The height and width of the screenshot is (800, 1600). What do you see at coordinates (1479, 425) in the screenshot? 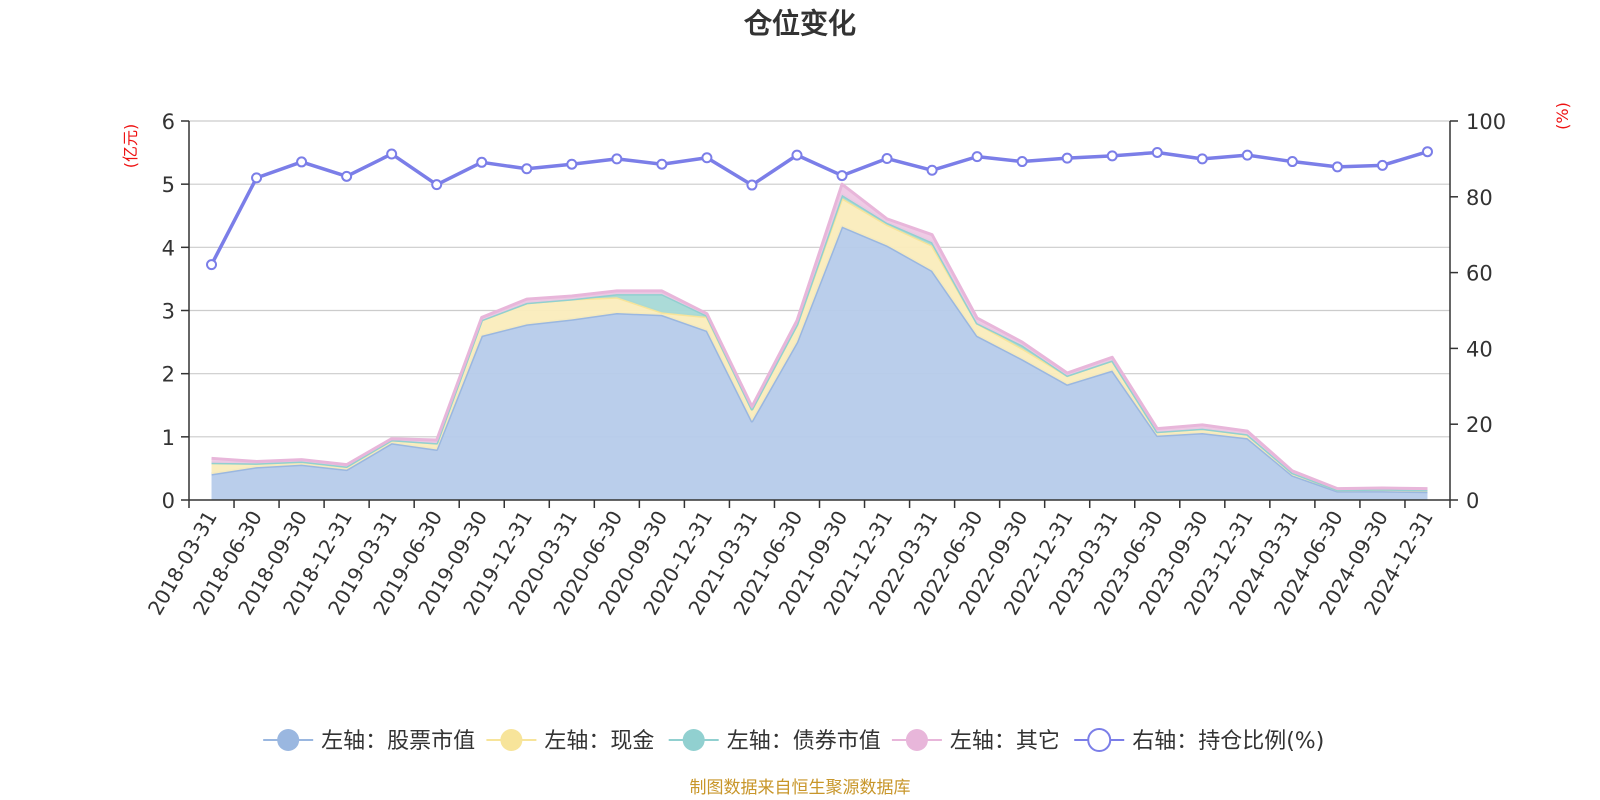
I see `right-axis-tick-label: 20` at bounding box center [1479, 425].